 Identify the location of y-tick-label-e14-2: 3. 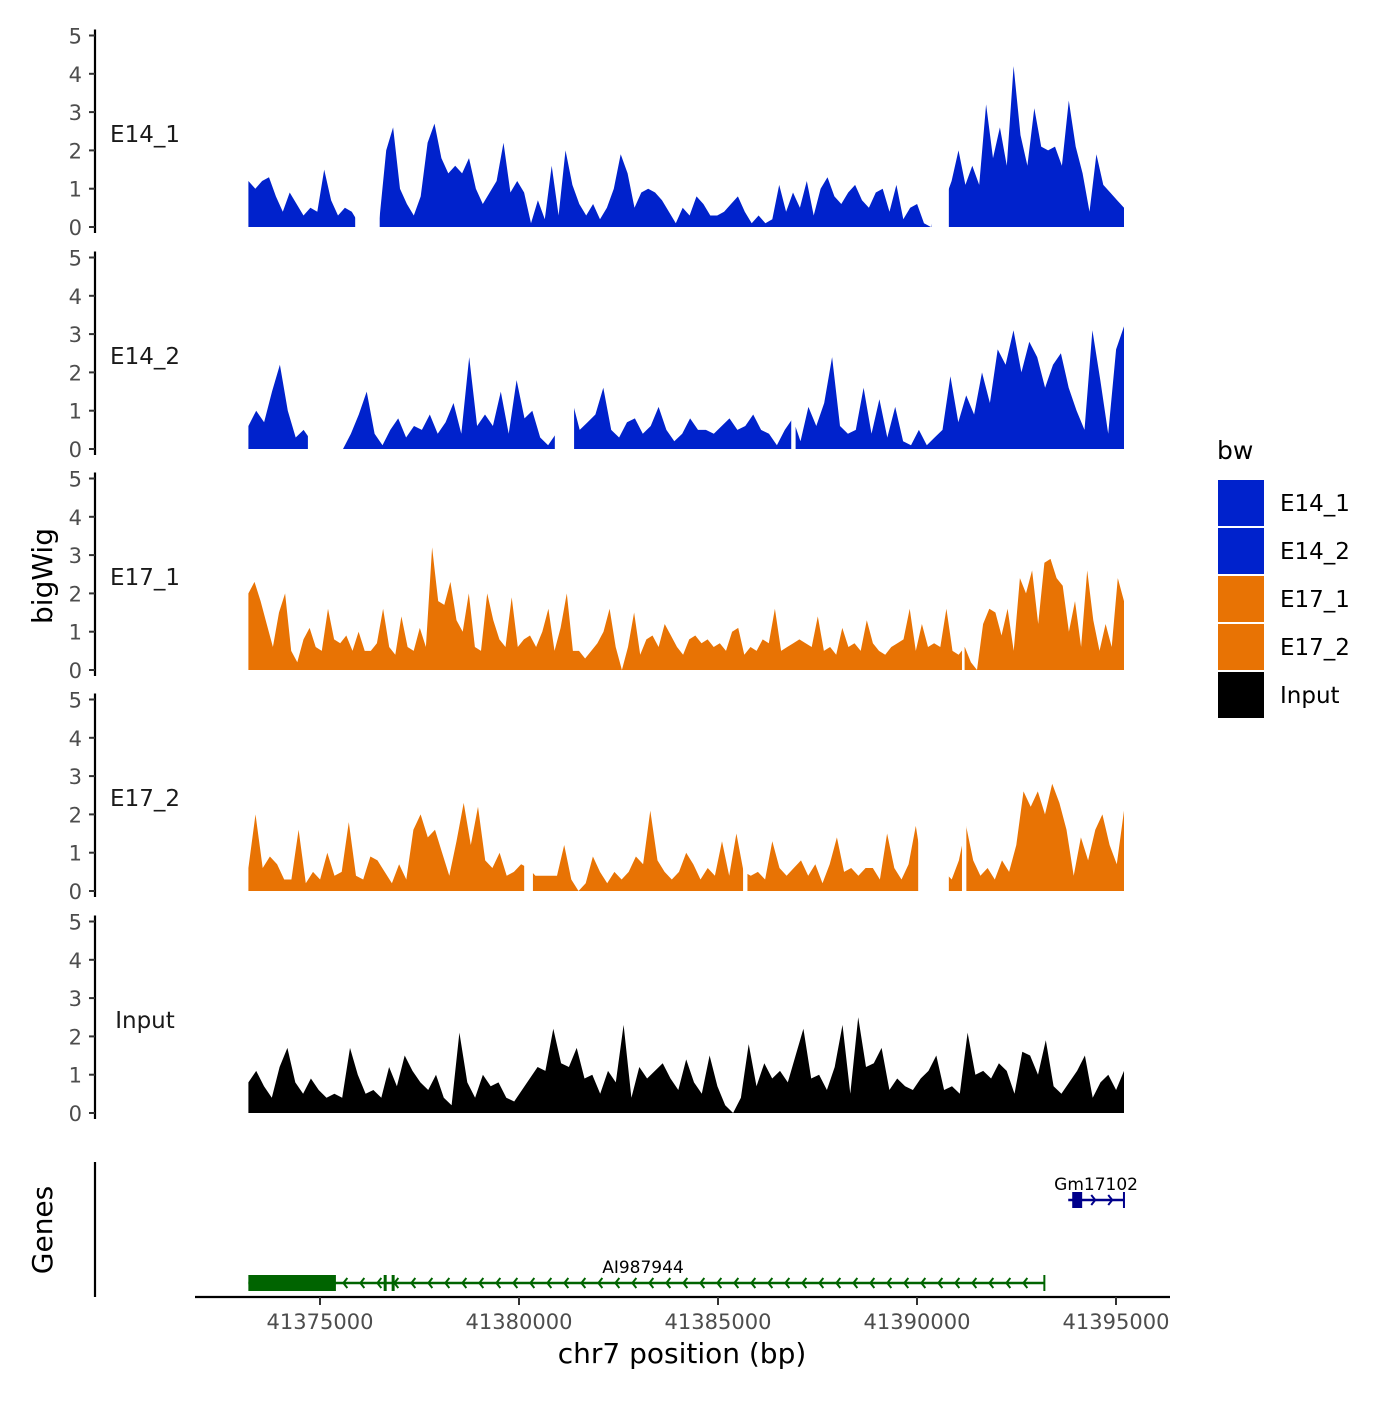
(75, 335).